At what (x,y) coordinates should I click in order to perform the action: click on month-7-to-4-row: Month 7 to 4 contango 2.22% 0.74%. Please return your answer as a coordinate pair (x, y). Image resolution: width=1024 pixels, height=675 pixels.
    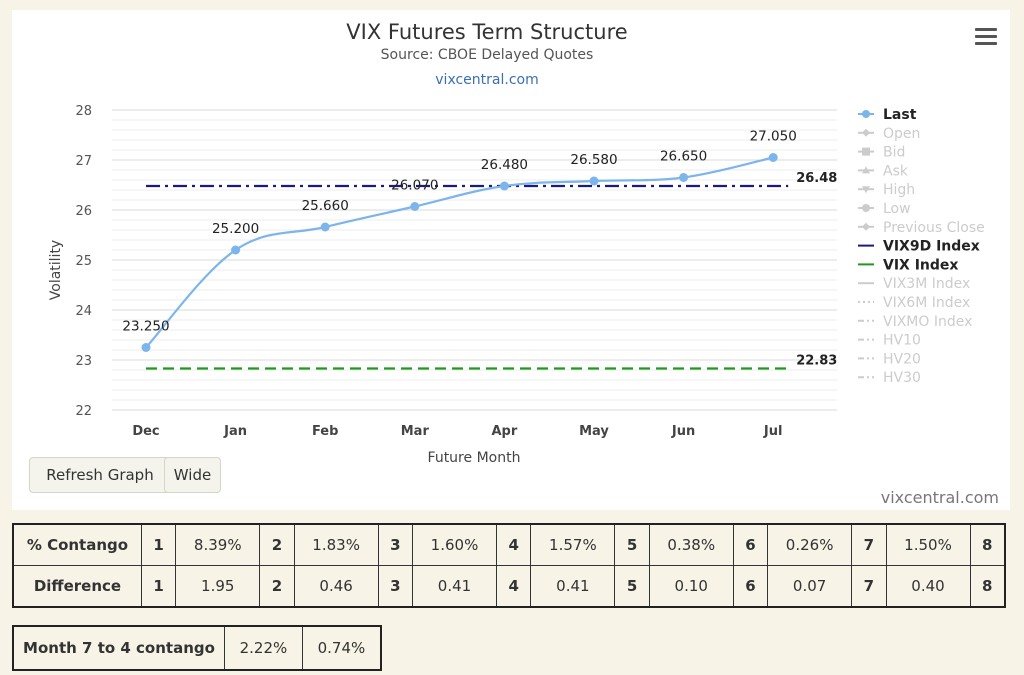
    Looking at the image, I should click on (197, 648).